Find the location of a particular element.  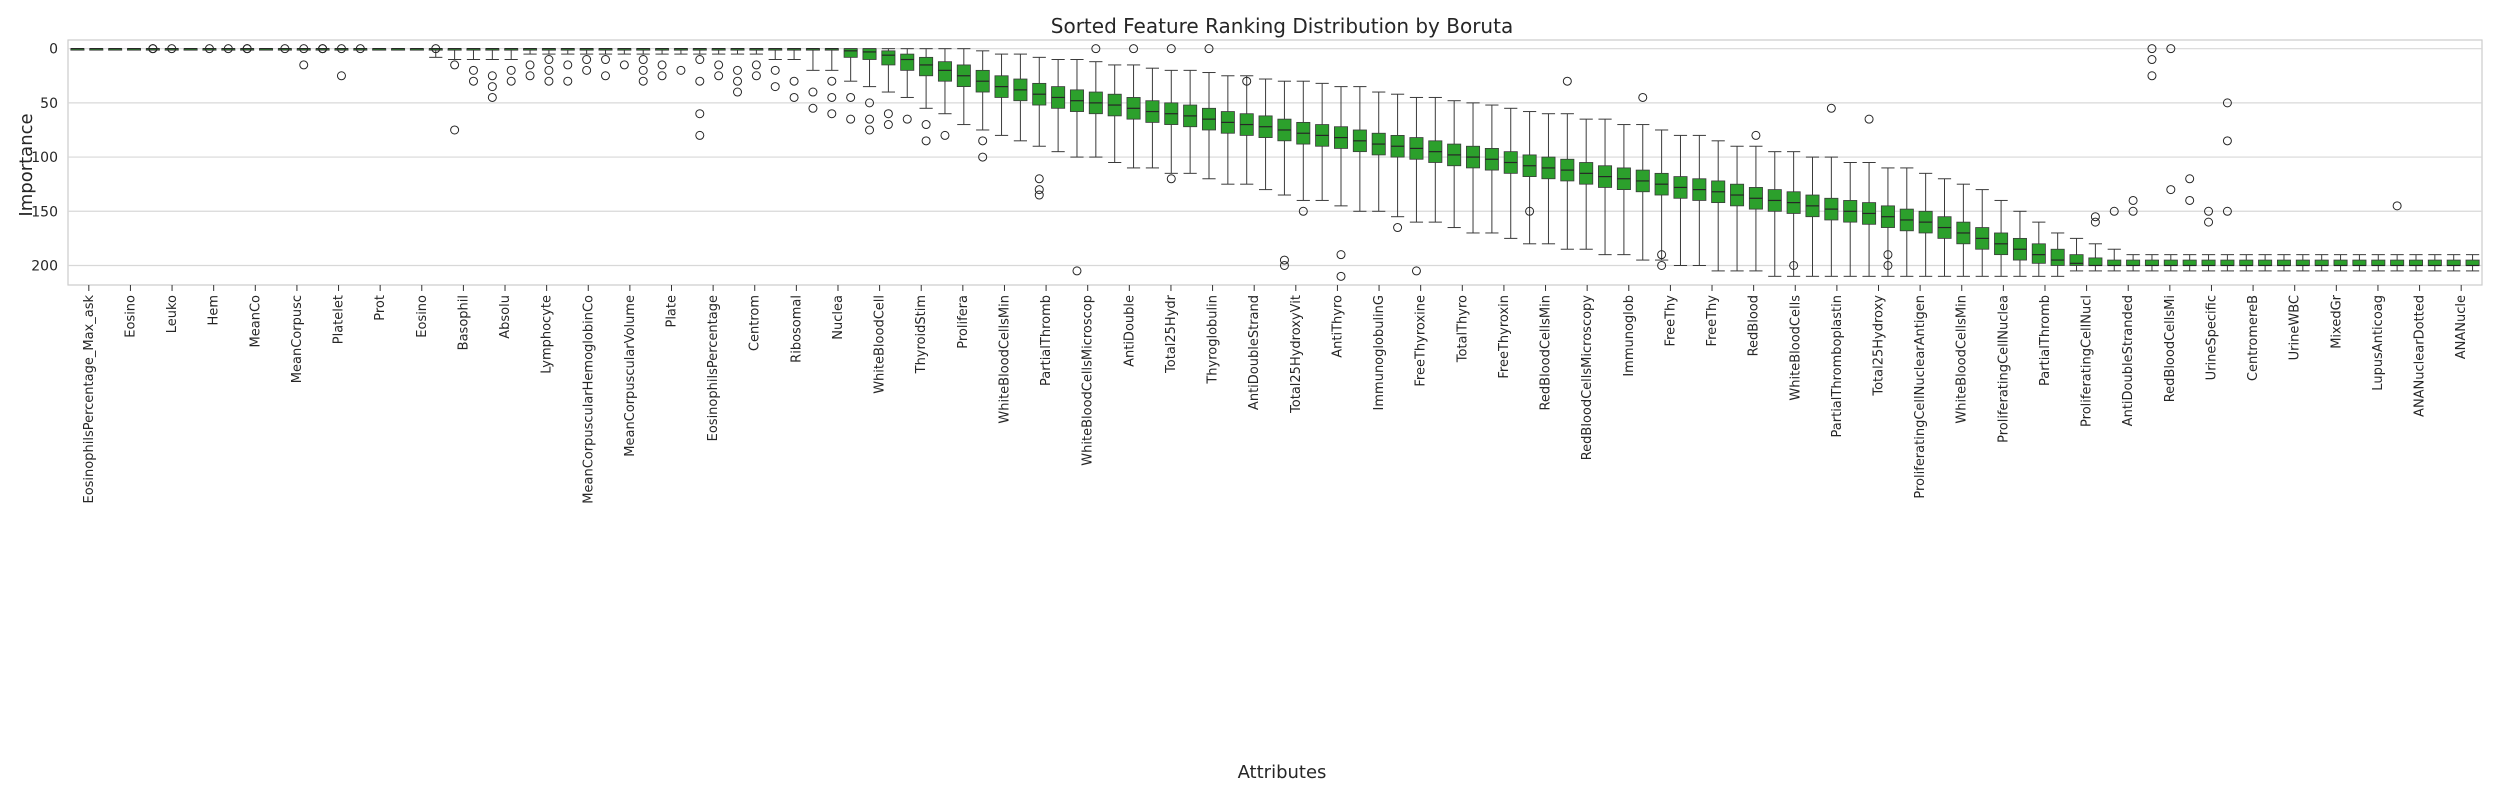

x-tick-label: Total25HydroxyVit is located at coordinates (1296, 354).